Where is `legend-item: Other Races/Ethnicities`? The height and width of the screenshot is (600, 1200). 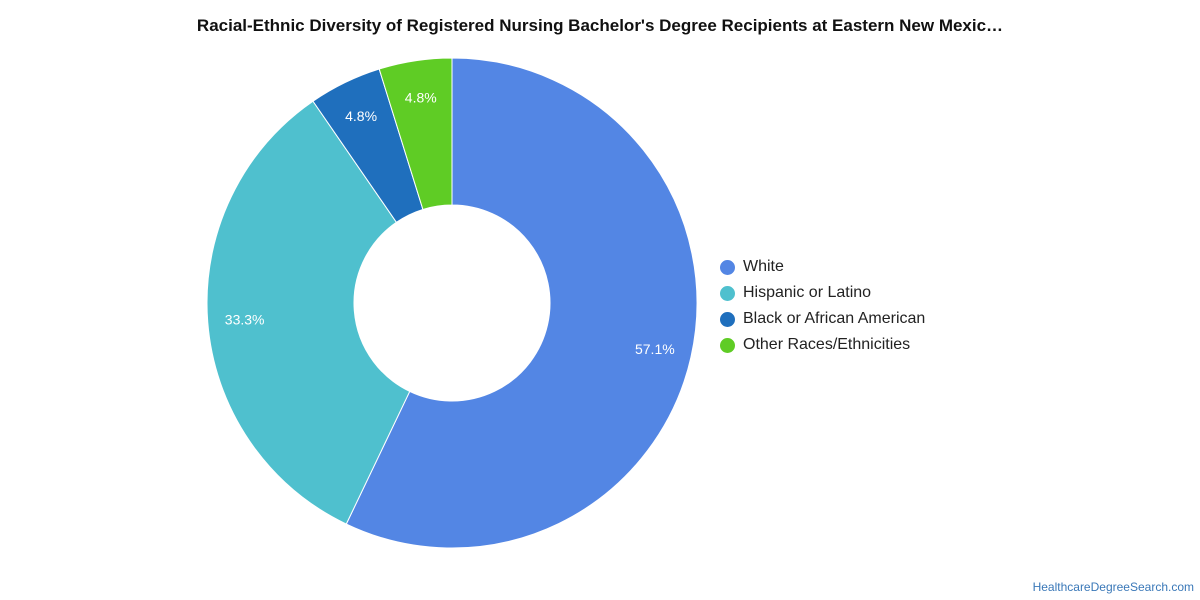 legend-item: Other Races/Ethnicities is located at coordinates (822, 345).